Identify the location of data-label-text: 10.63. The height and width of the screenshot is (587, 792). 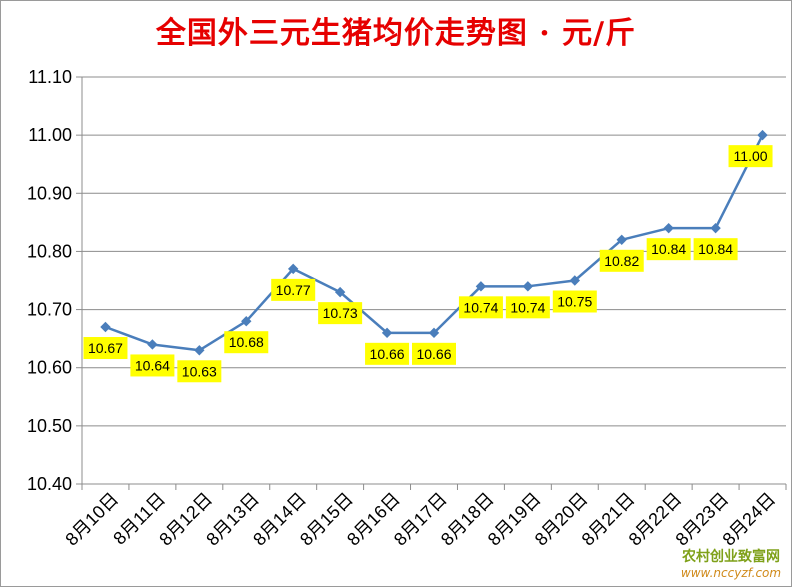
(199, 371).